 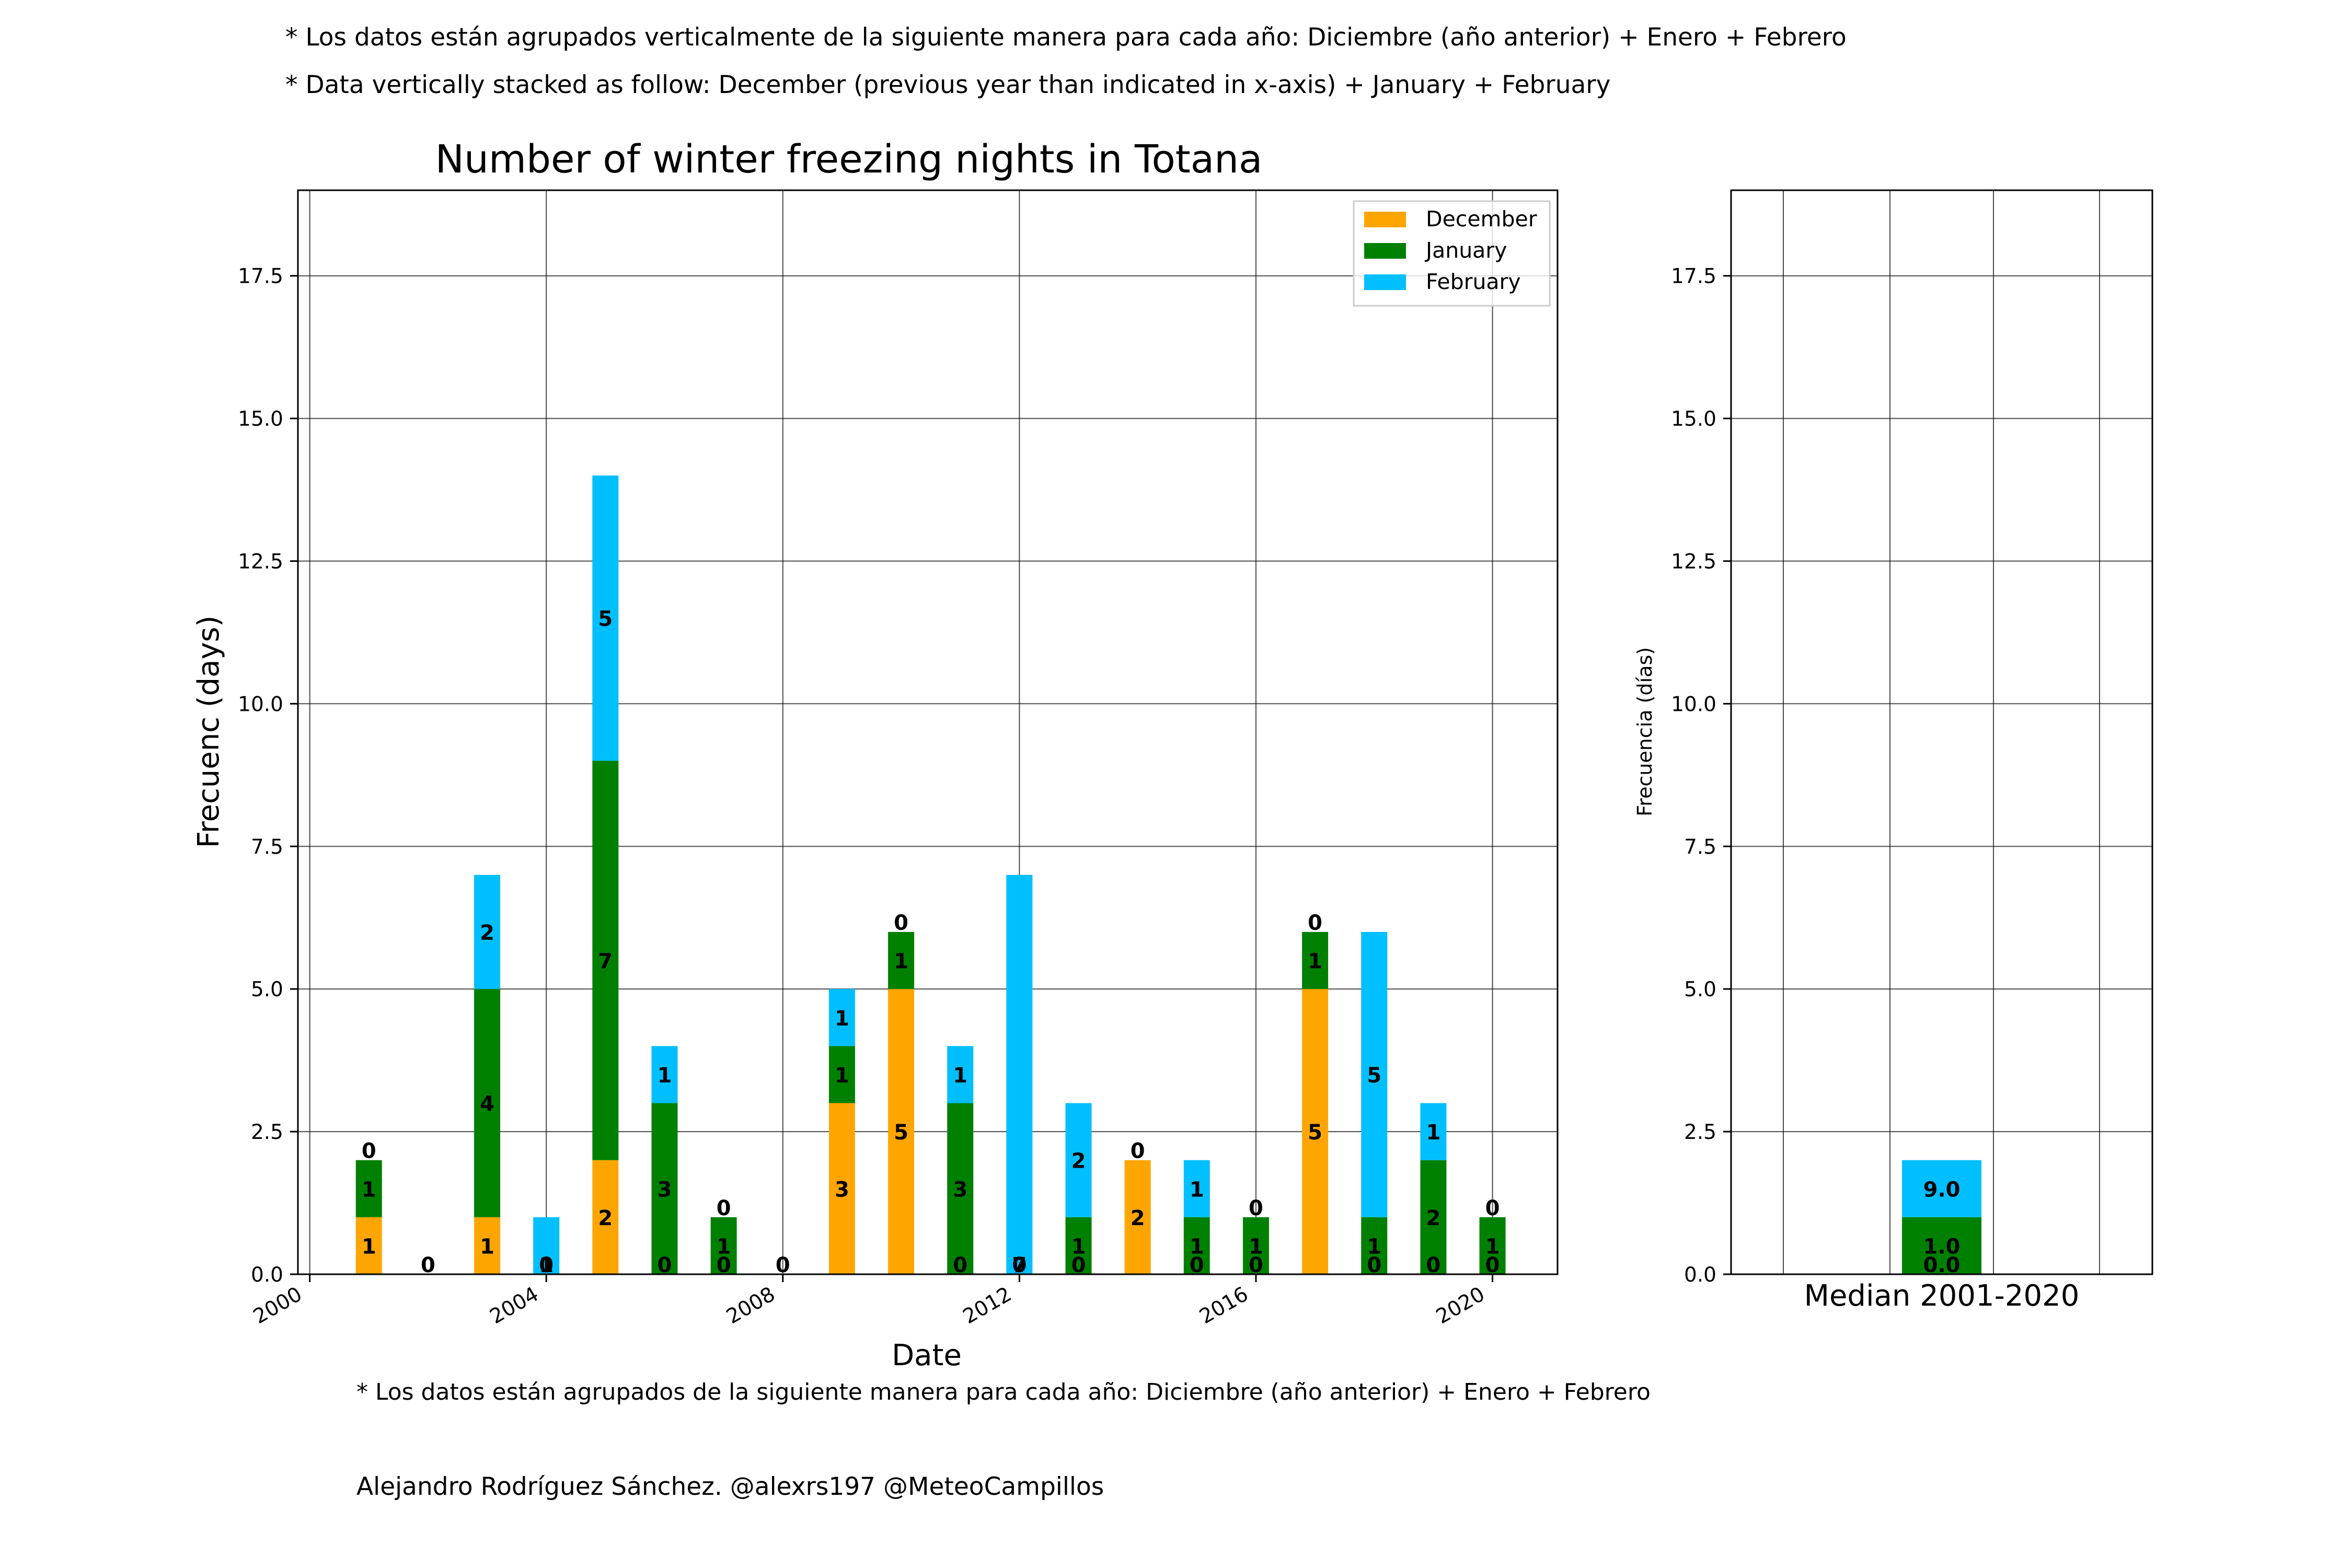 I want to click on median-bar-february, so click(x=1941, y=1188).